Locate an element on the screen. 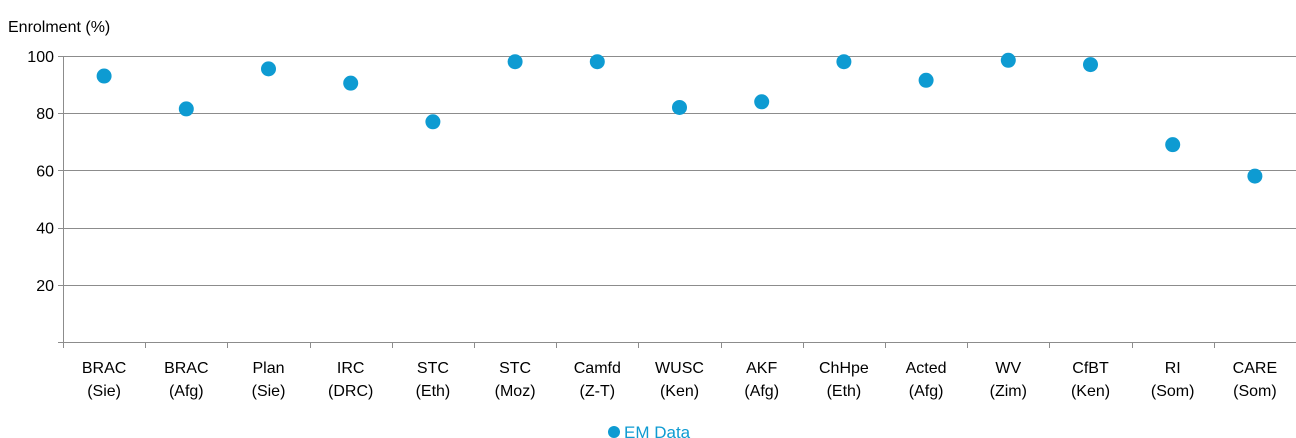 The height and width of the screenshot is (438, 1296). x-category-label: (DRC) is located at coordinates (350, 391).